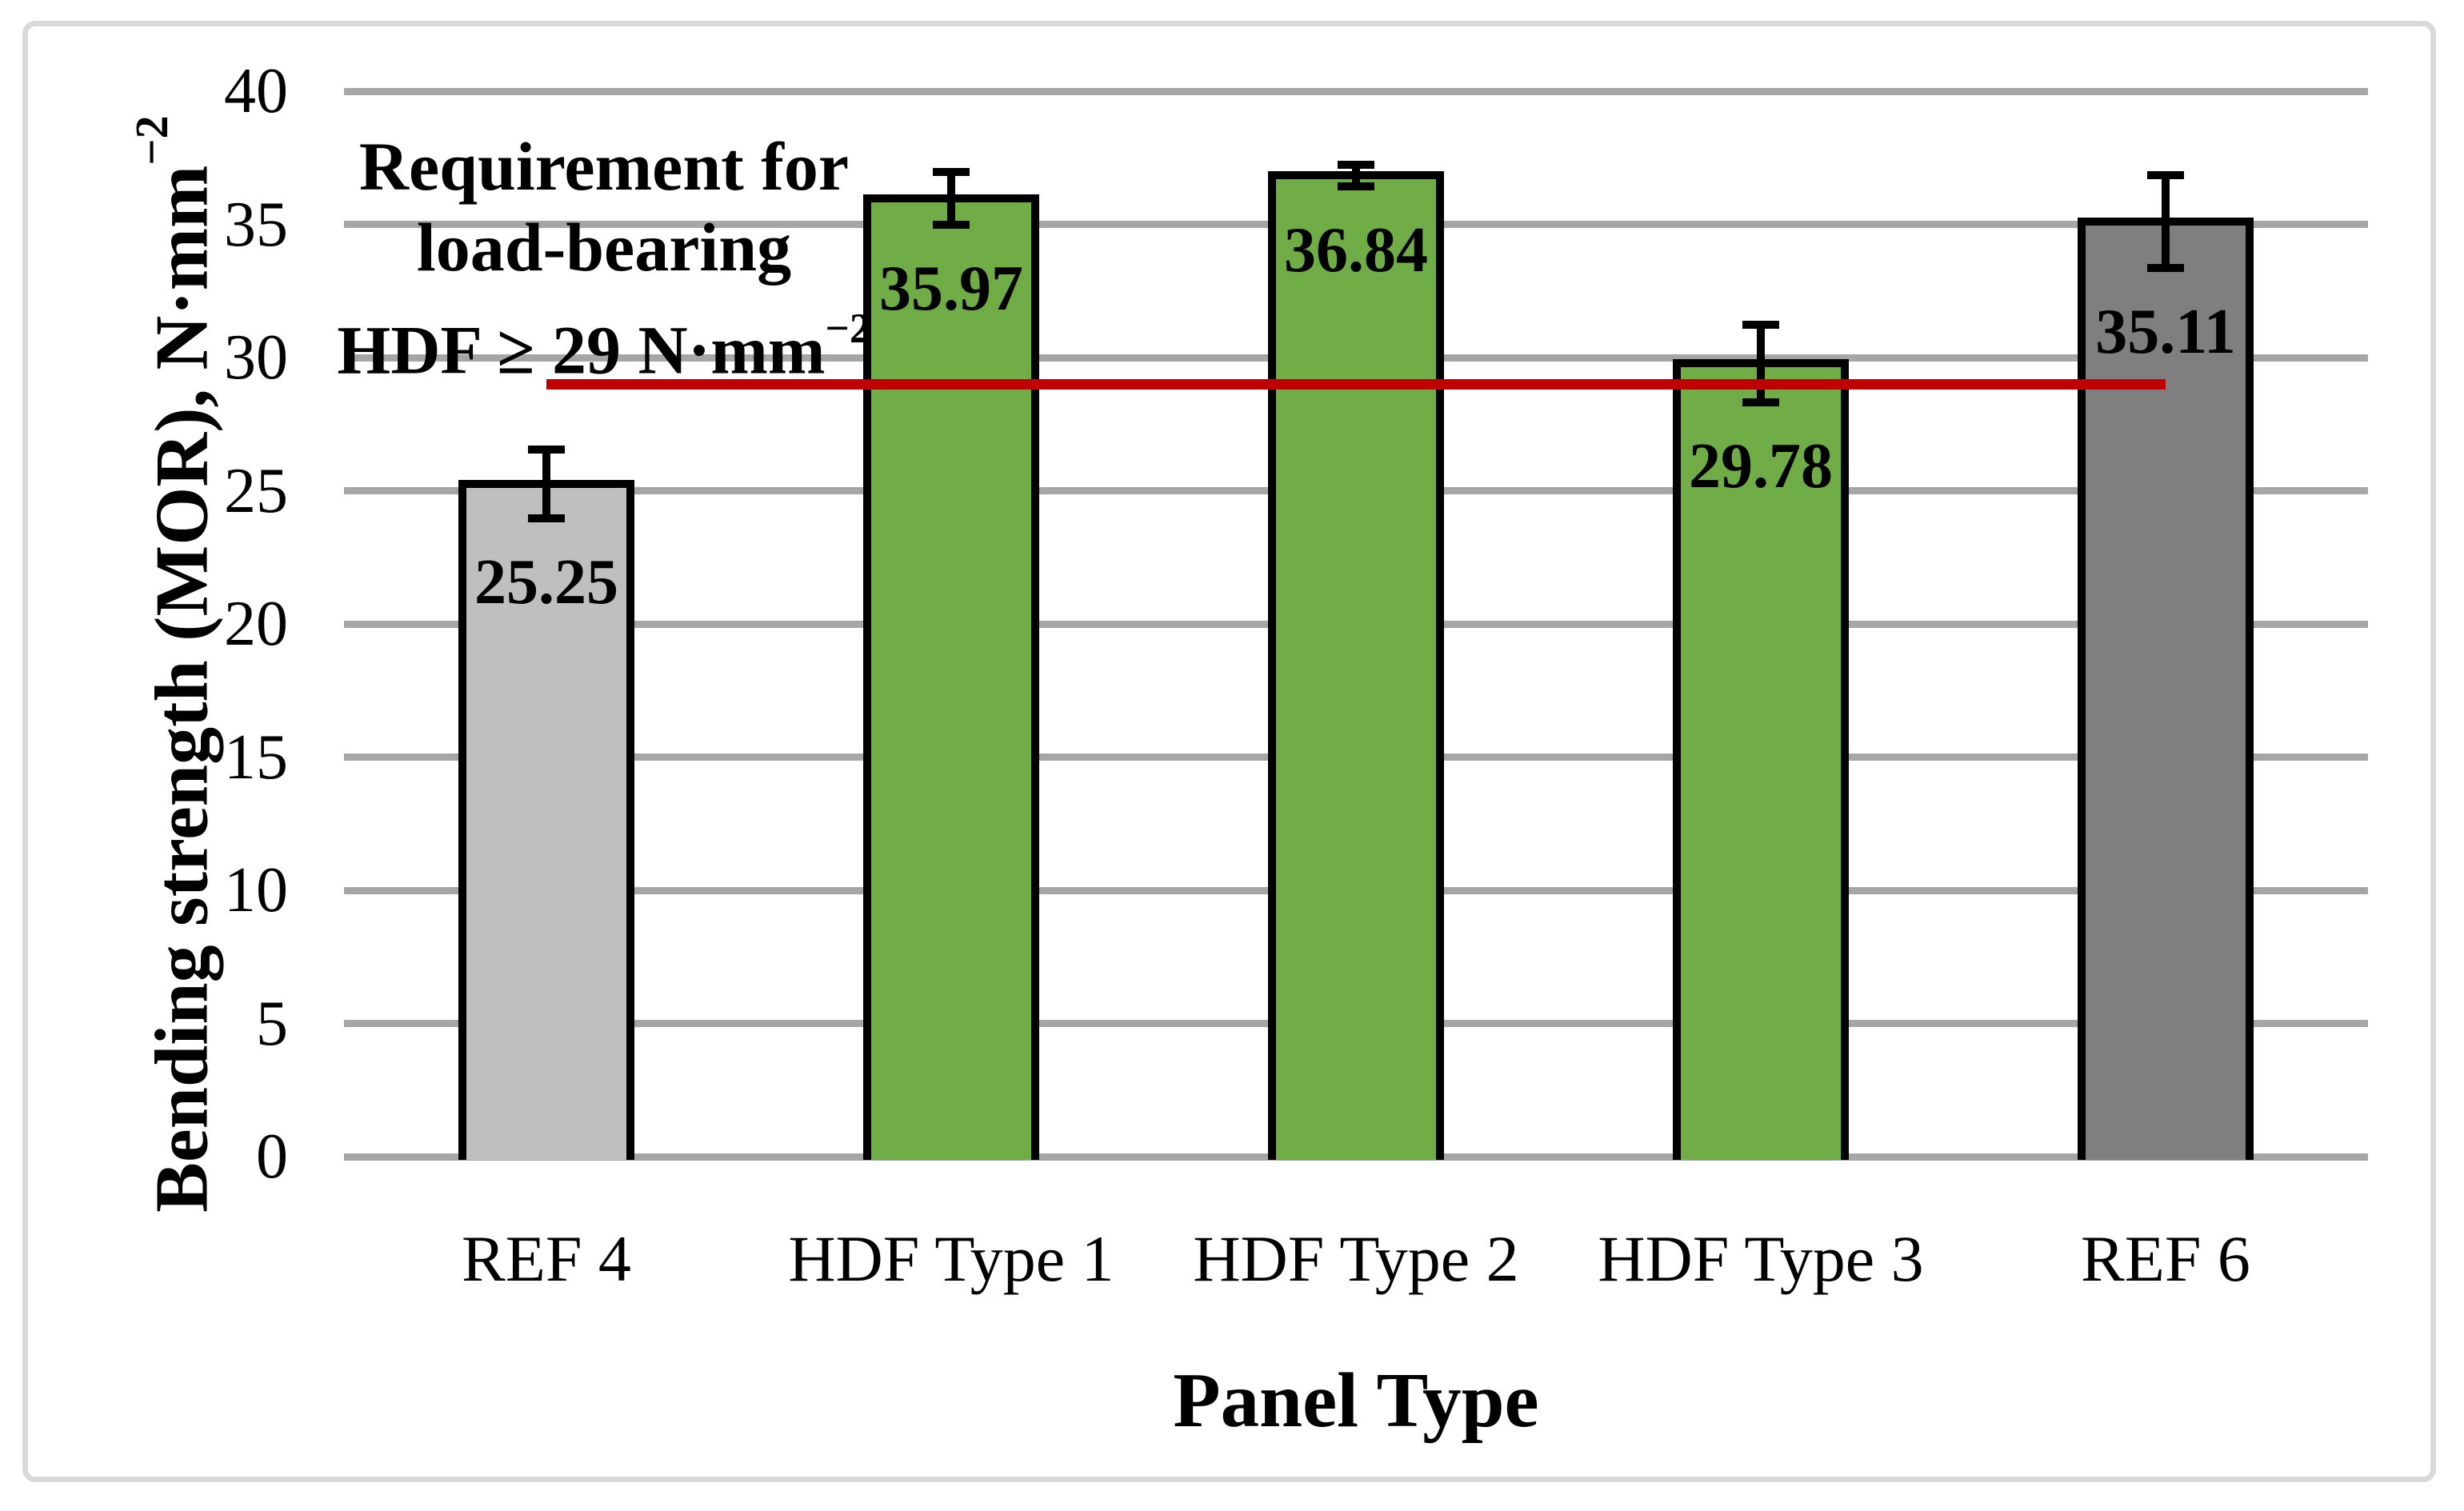 This screenshot has height=1511, width=2464. What do you see at coordinates (604, 167) in the screenshot?
I see `annotation-line-1: Requirement for` at bounding box center [604, 167].